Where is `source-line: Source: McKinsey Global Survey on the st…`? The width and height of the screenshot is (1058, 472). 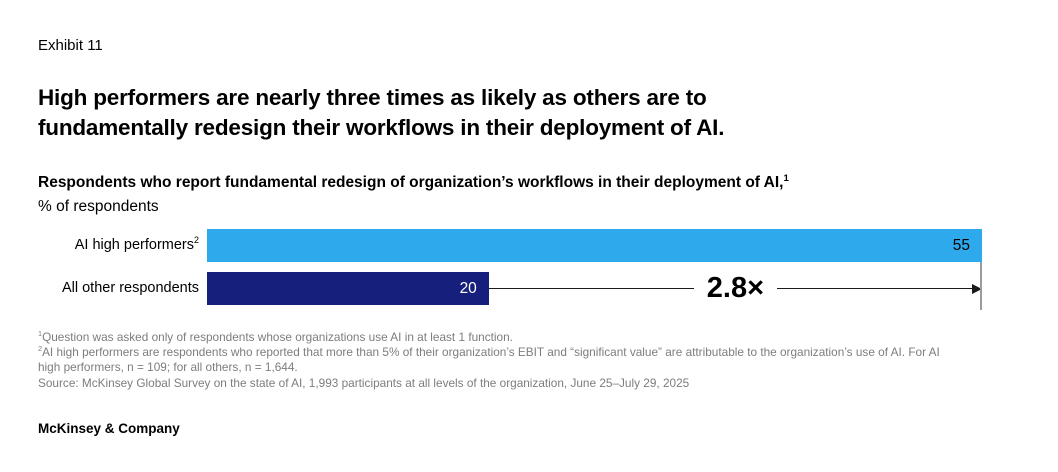 source-line: Source: McKinsey Global Survey on the st… is located at coordinates (364, 382).